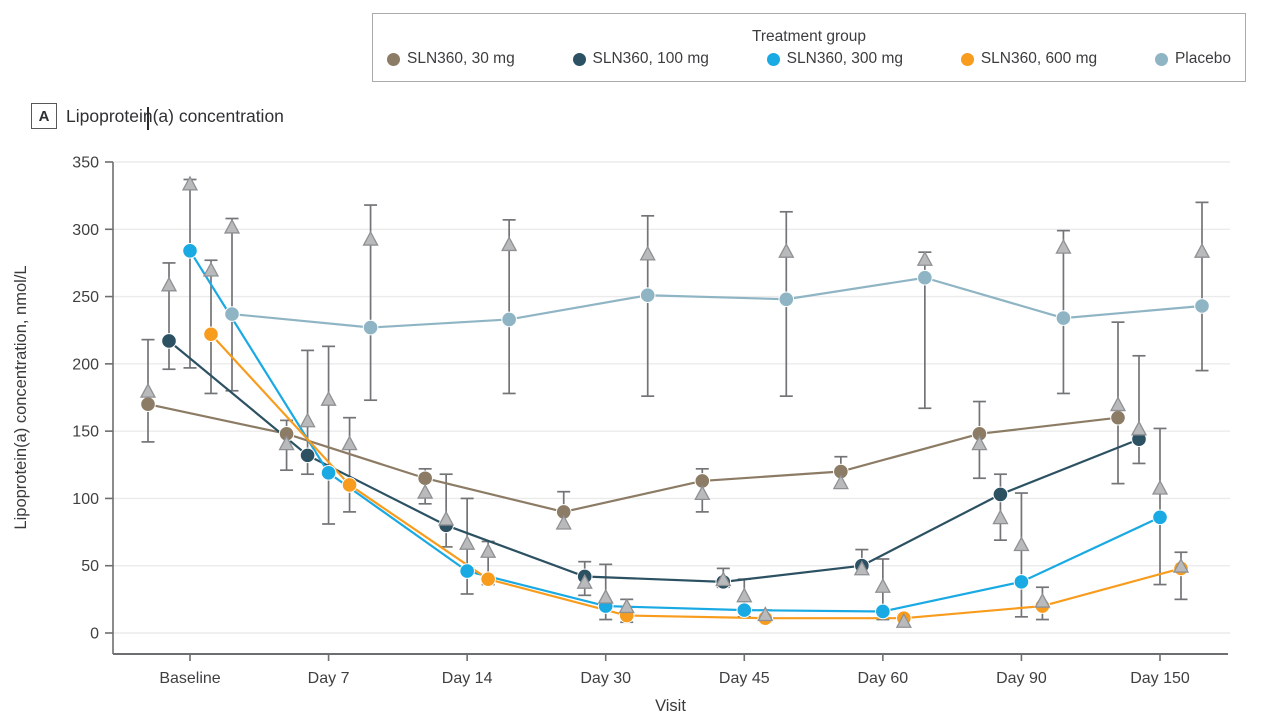 This screenshot has height=726, width=1268. Describe the element at coordinates (329, 678) in the screenshot. I see `x-tick-label: Day 7` at that location.